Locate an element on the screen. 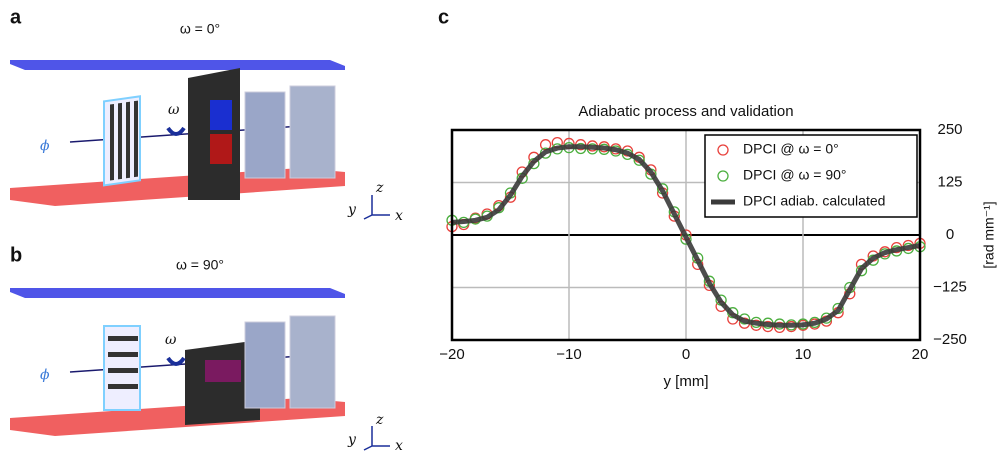  x-axis-label: y [mm] is located at coordinates (686, 381).